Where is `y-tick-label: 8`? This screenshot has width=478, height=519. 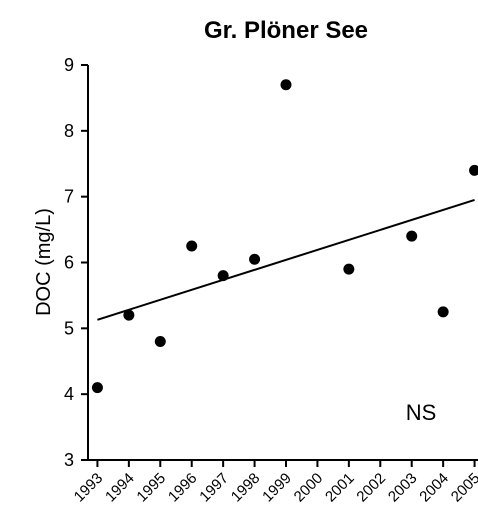 y-tick-label: 8 is located at coordinates (69, 131).